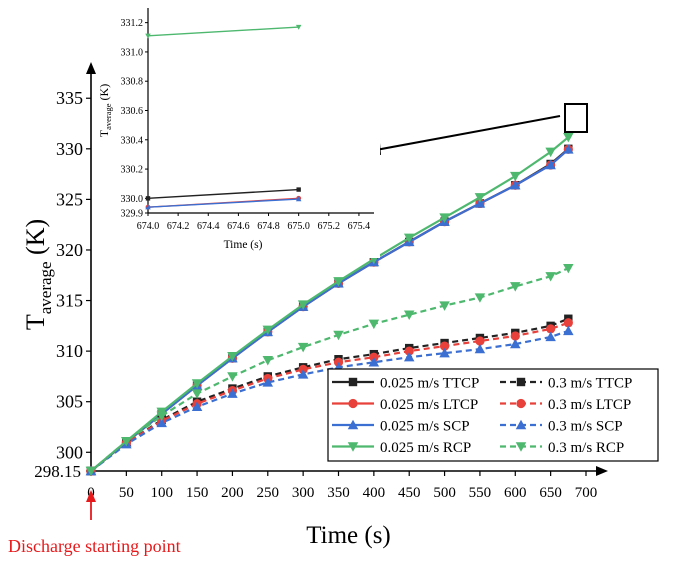 The width and height of the screenshot is (680, 570). Describe the element at coordinates (104, 94) in the screenshot. I see `inset-y-axis-title-unit: (K)` at that location.